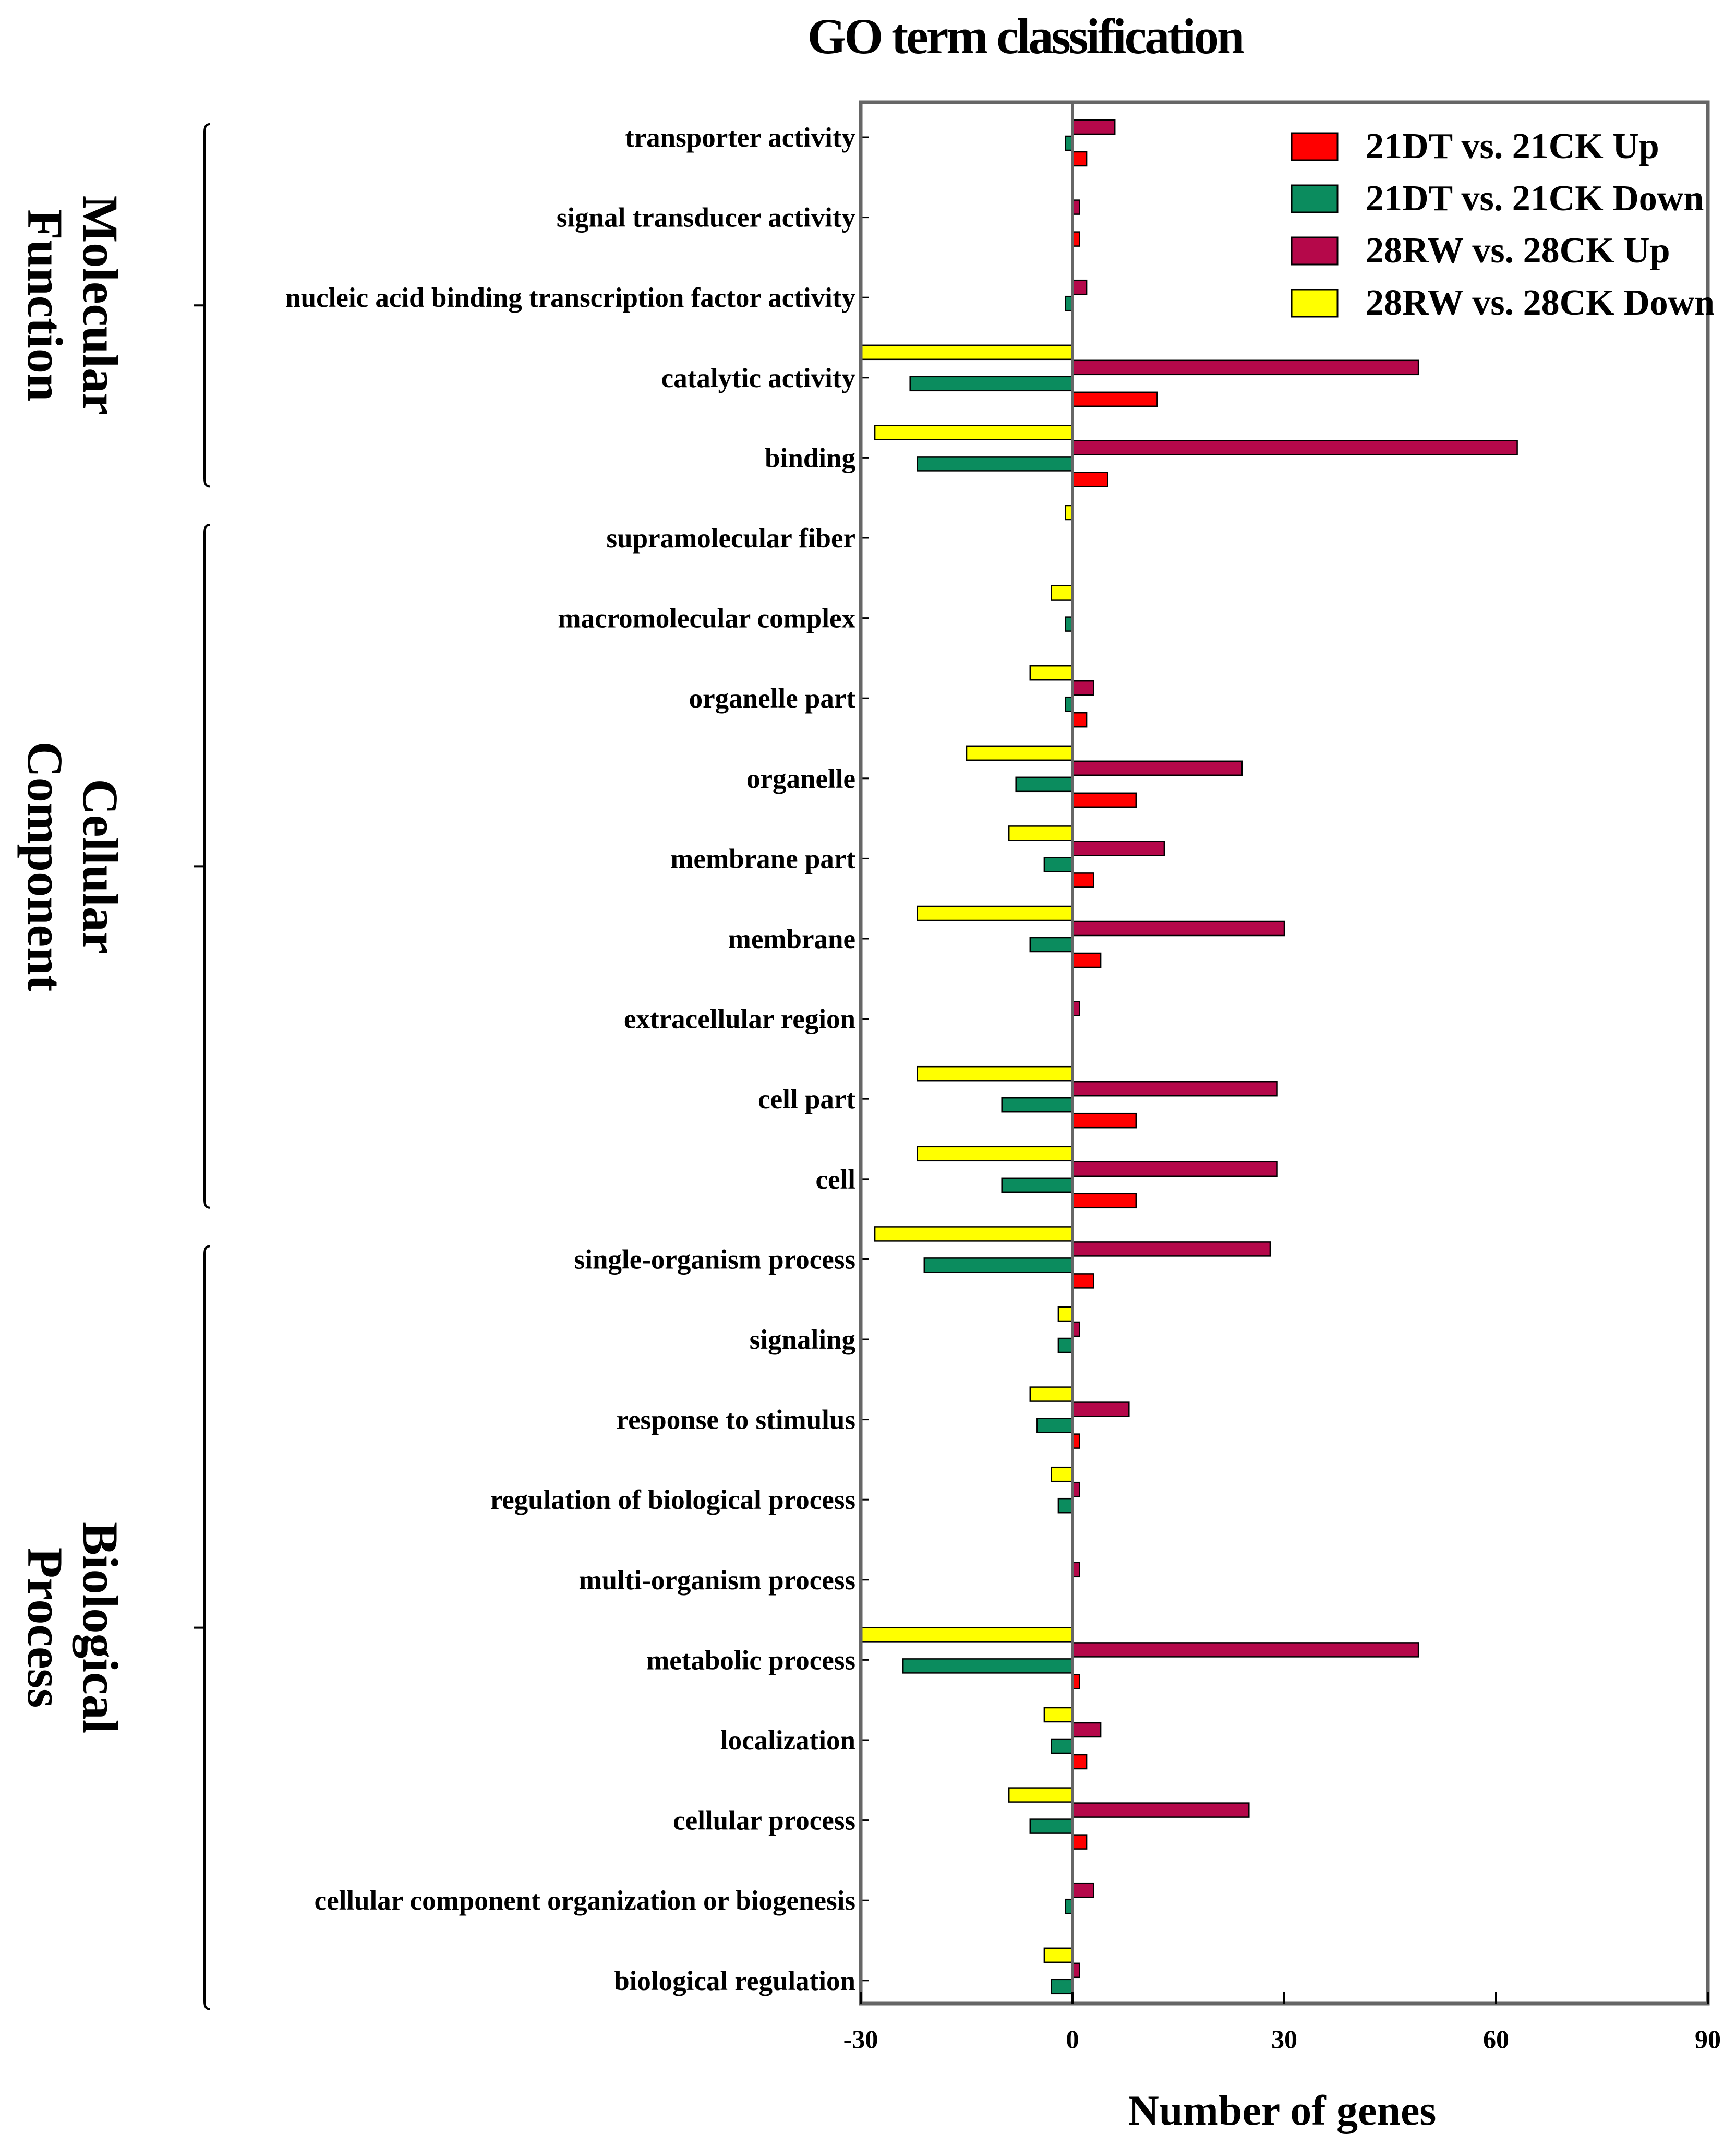 This screenshot has width=1736, height=2146. Describe the element at coordinates (1062, 1474) in the screenshot. I see `bar-28rw-vs-28ck-down-regulation-of-biological-process` at that location.